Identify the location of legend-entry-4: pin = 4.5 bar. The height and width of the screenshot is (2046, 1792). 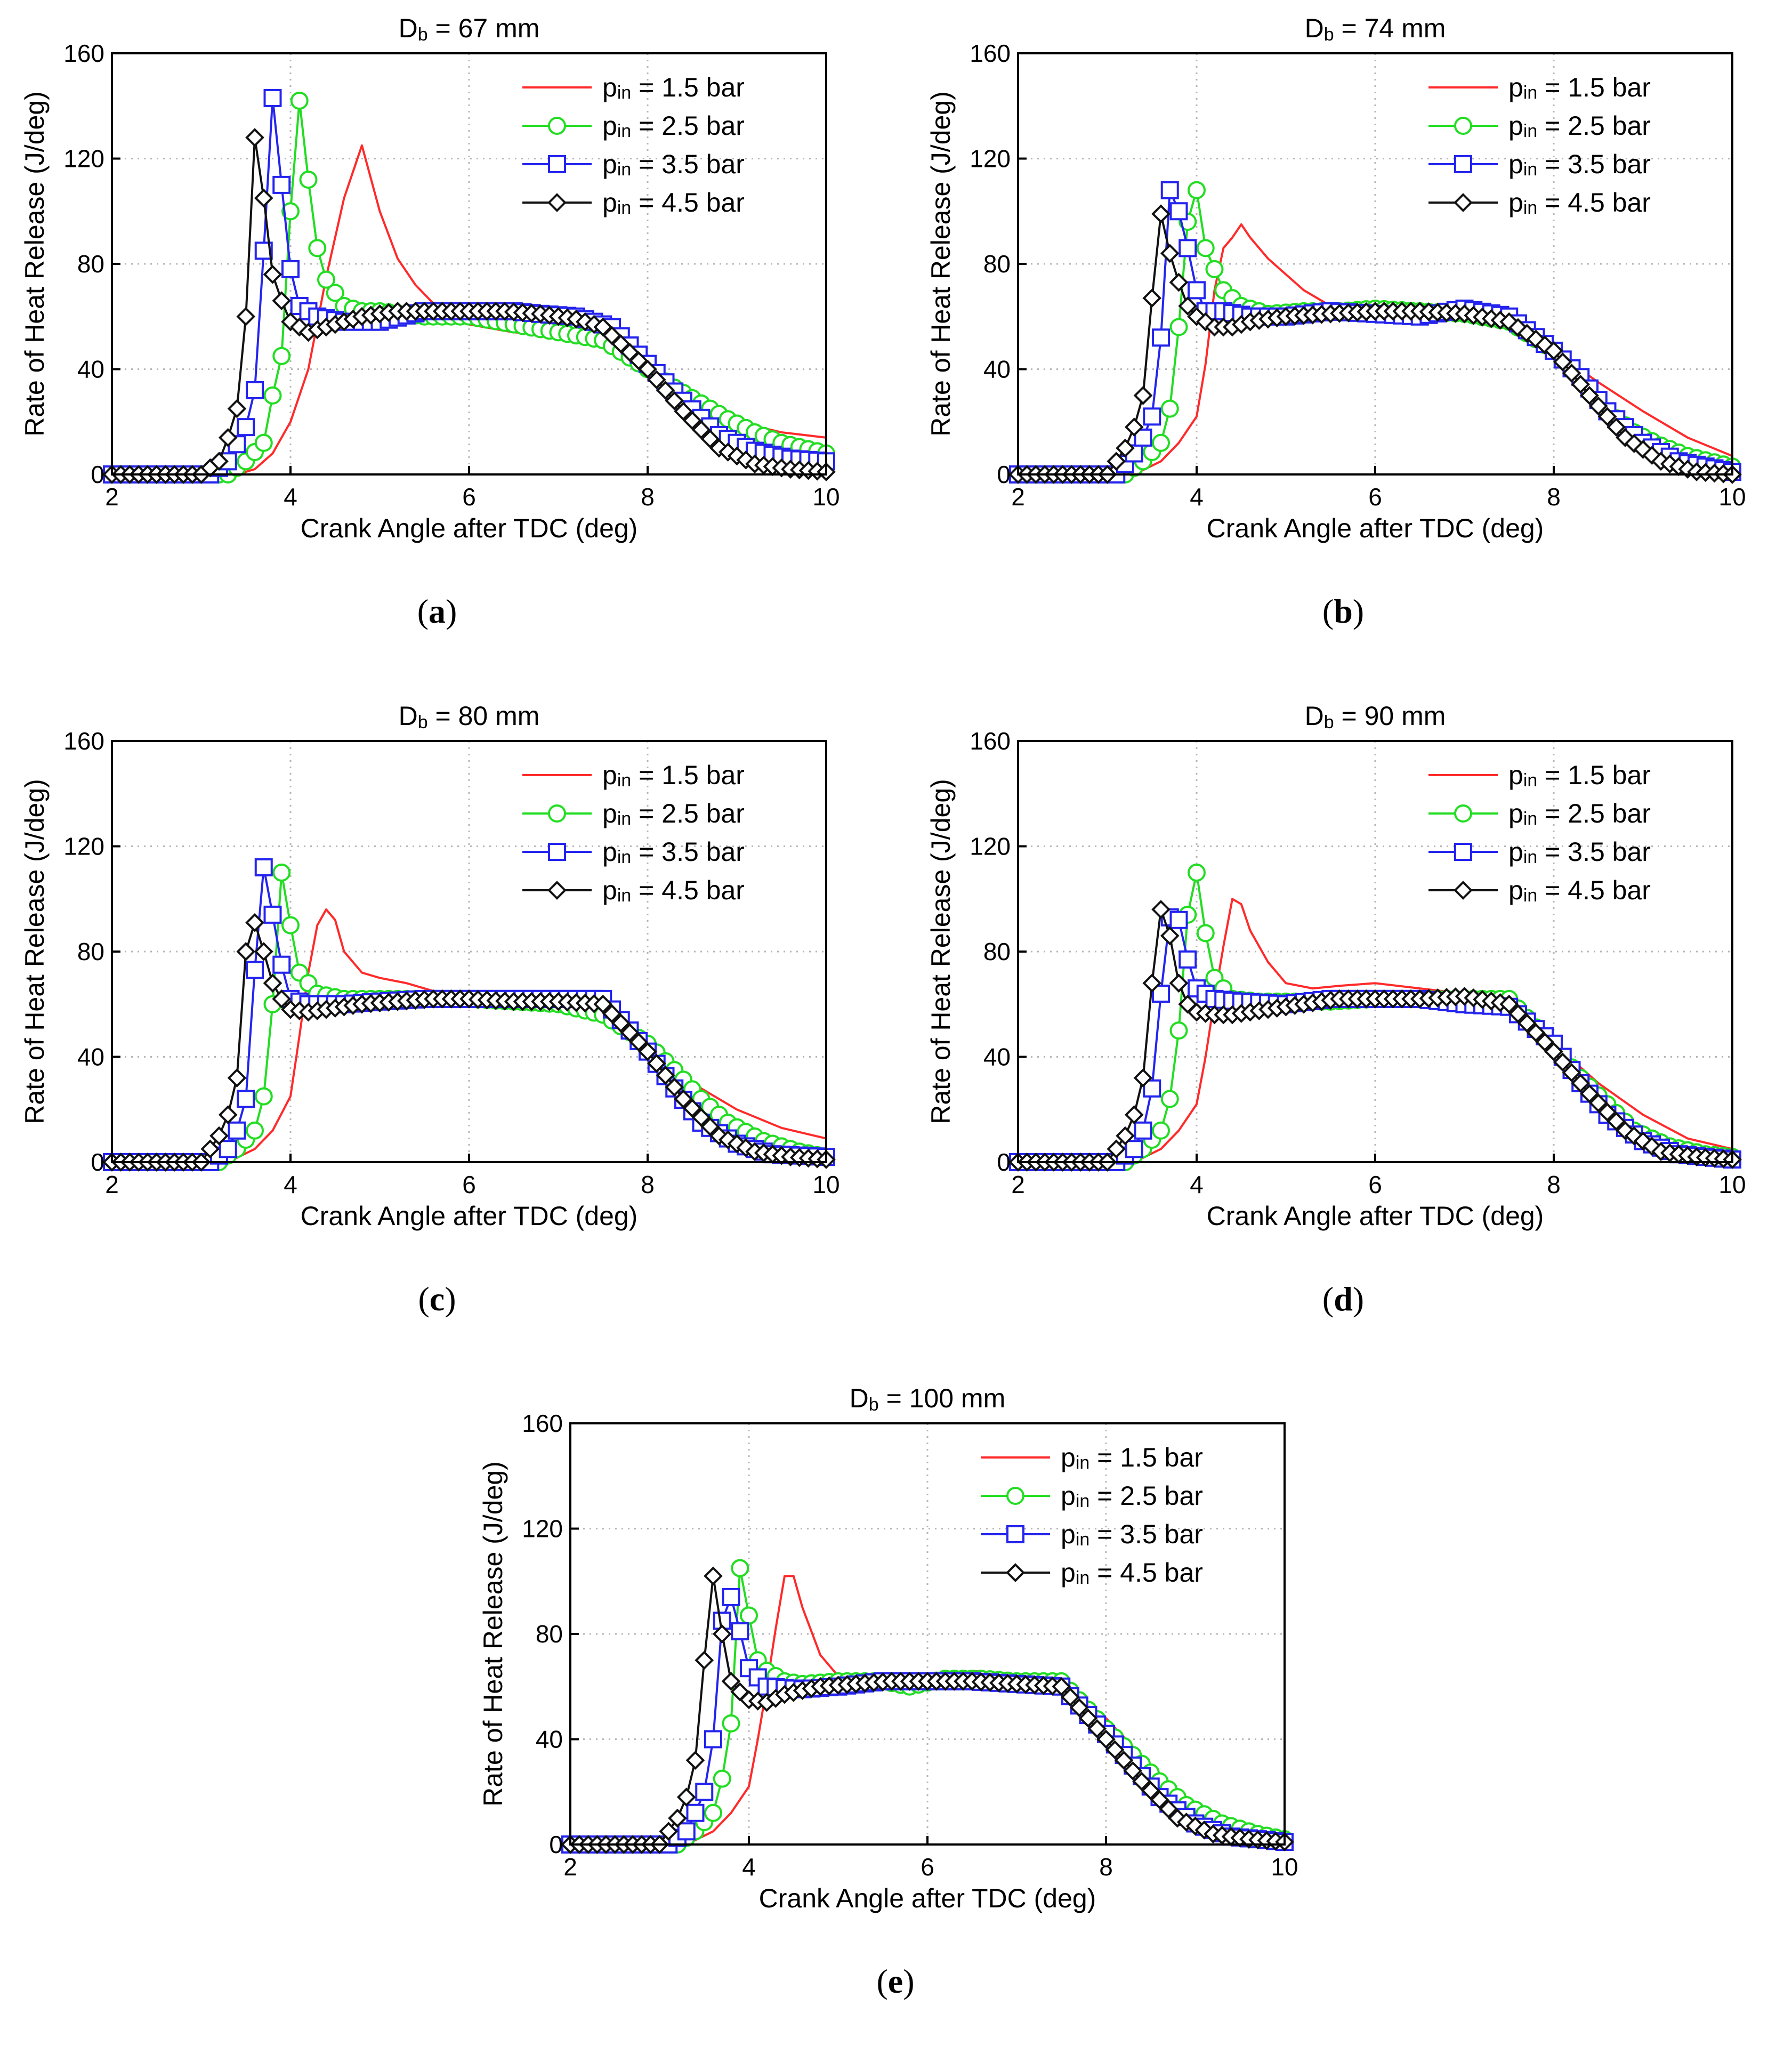
(1092, 1573).